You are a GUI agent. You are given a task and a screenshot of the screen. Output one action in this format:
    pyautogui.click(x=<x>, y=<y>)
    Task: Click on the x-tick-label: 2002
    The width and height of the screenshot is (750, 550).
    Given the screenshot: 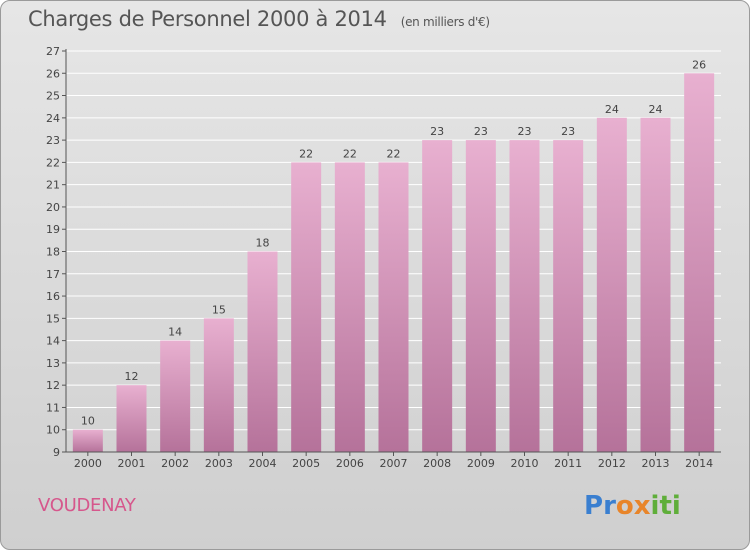 What is the action you would take?
    pyautogui.click(x=175, y=463)
    